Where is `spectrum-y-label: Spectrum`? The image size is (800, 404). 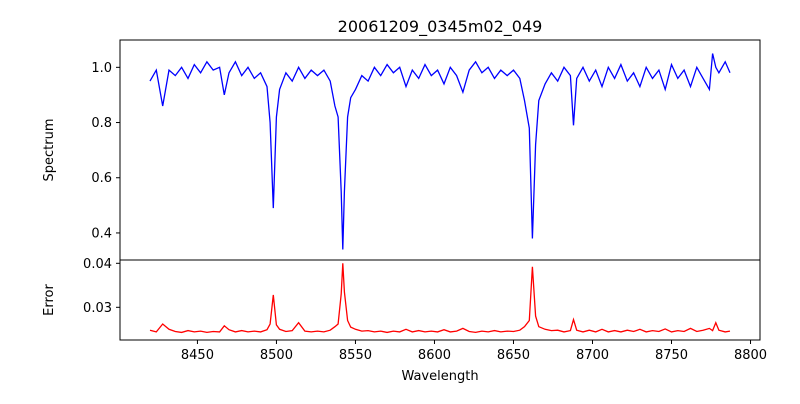
spectrum-y-label: Spectrum is located at coordinates (49, 150).